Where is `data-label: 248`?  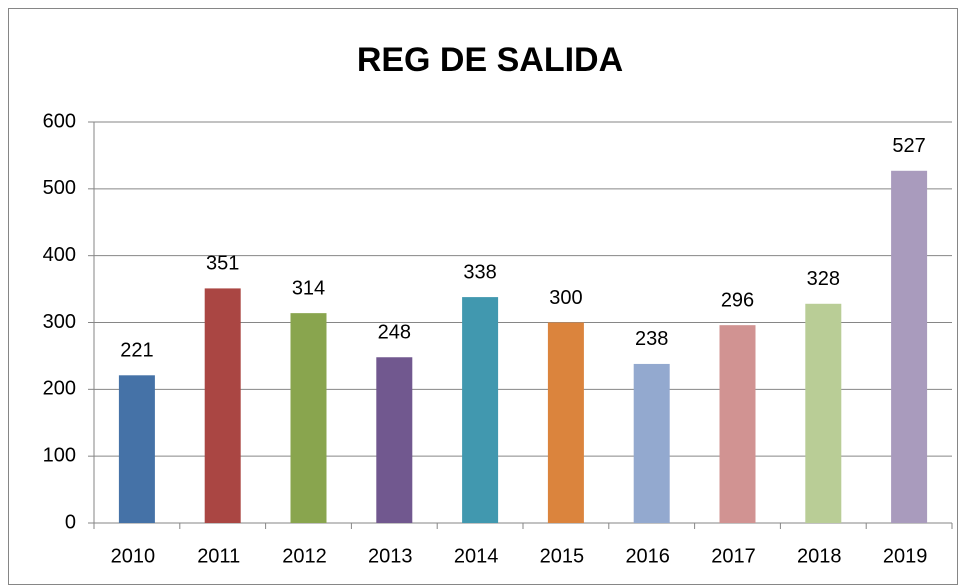
data-label: 248 is located at coordinates (394, 333).